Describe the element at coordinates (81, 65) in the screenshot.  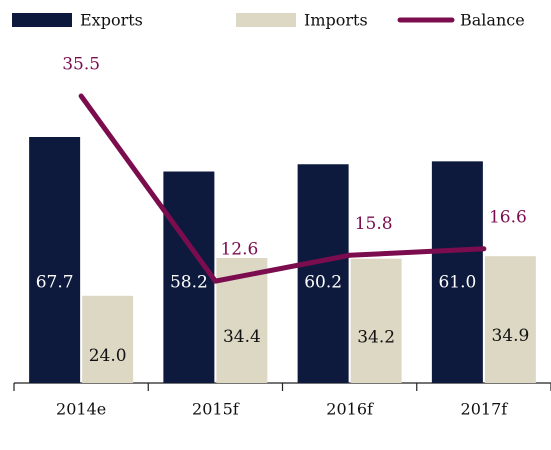
I see `line-value-label: 35.5` at that location.